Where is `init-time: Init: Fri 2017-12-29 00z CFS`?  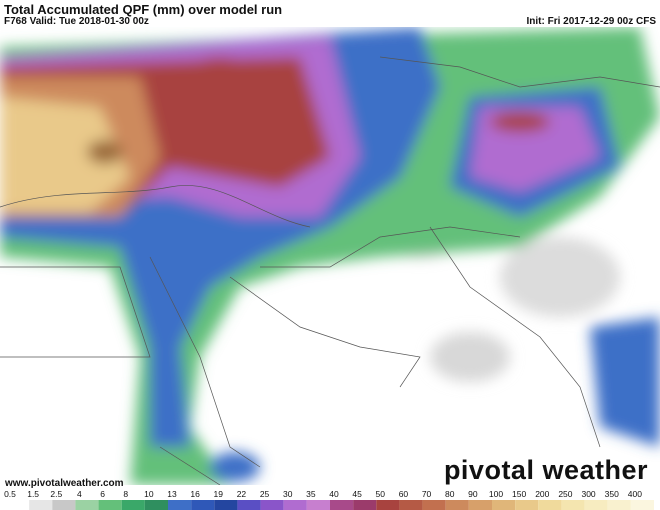
init-time: Init: Fri 2017-12-29 00z CFS is located at coordinates (591, 21).